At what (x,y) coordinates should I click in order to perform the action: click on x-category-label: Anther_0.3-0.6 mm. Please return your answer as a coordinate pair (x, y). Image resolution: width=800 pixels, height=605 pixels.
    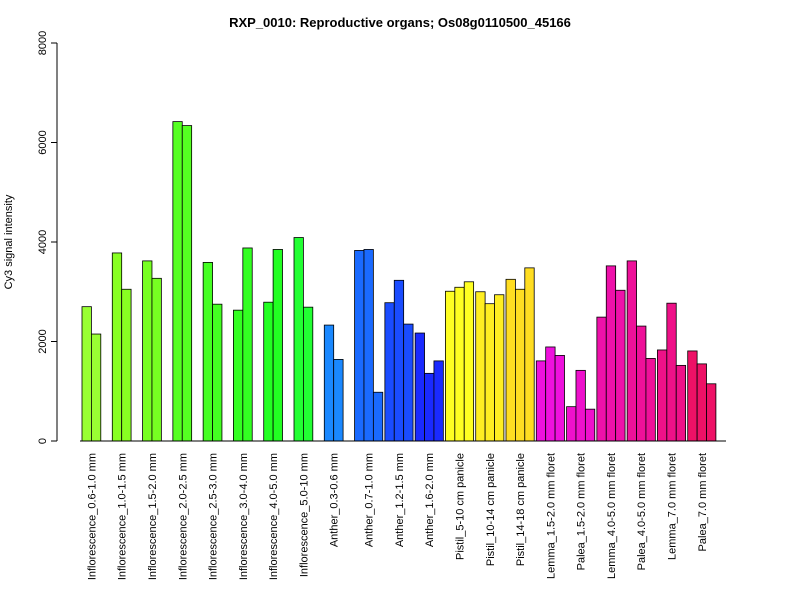
    Looking at the image, I should click on (335, 500).